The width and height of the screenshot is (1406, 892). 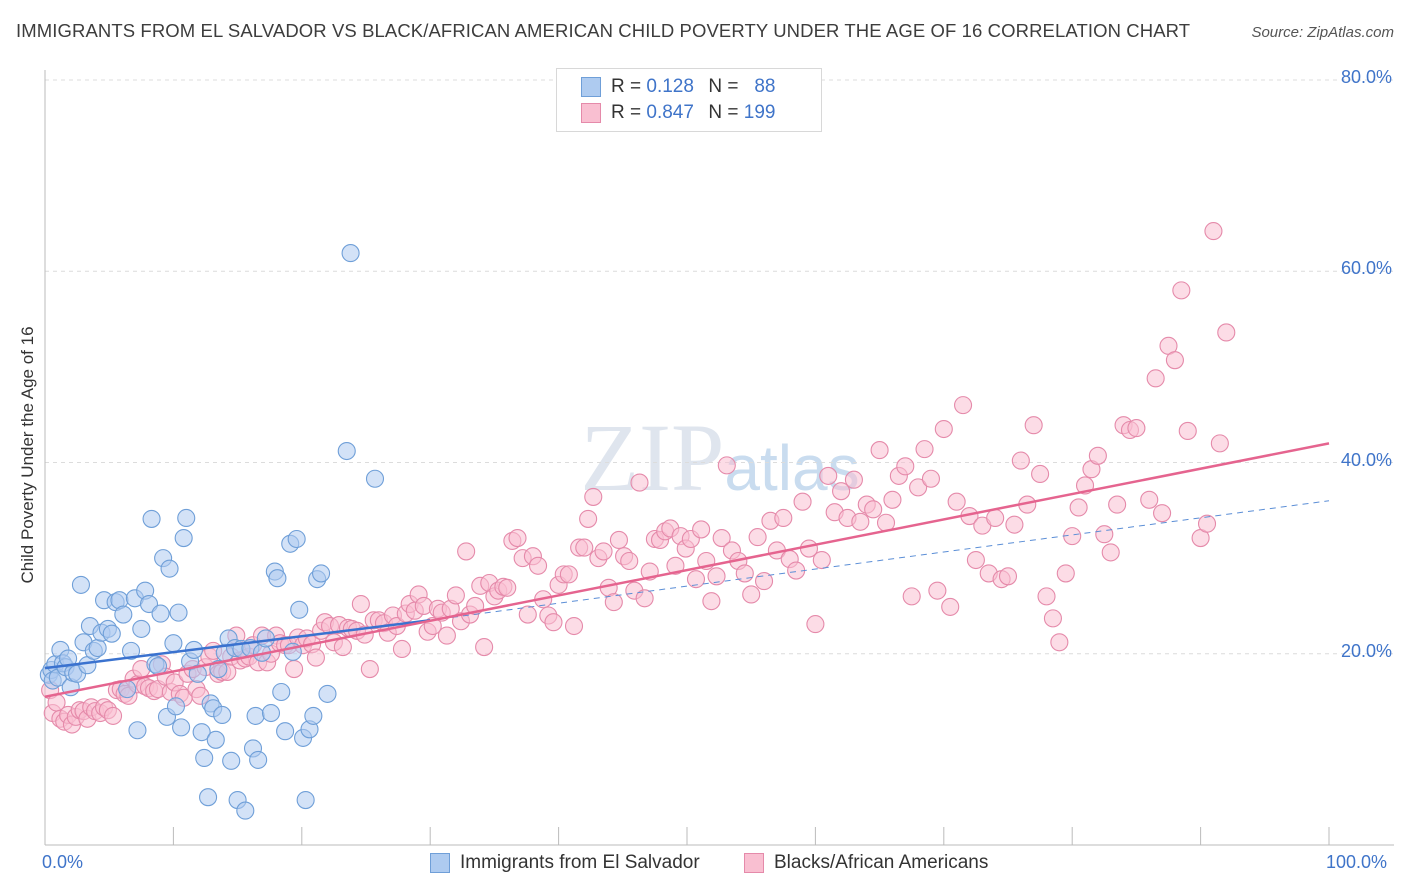 I want to click on stats-legend-row-pink: R = 0.847 N = 199, so click(x=678, y=113).